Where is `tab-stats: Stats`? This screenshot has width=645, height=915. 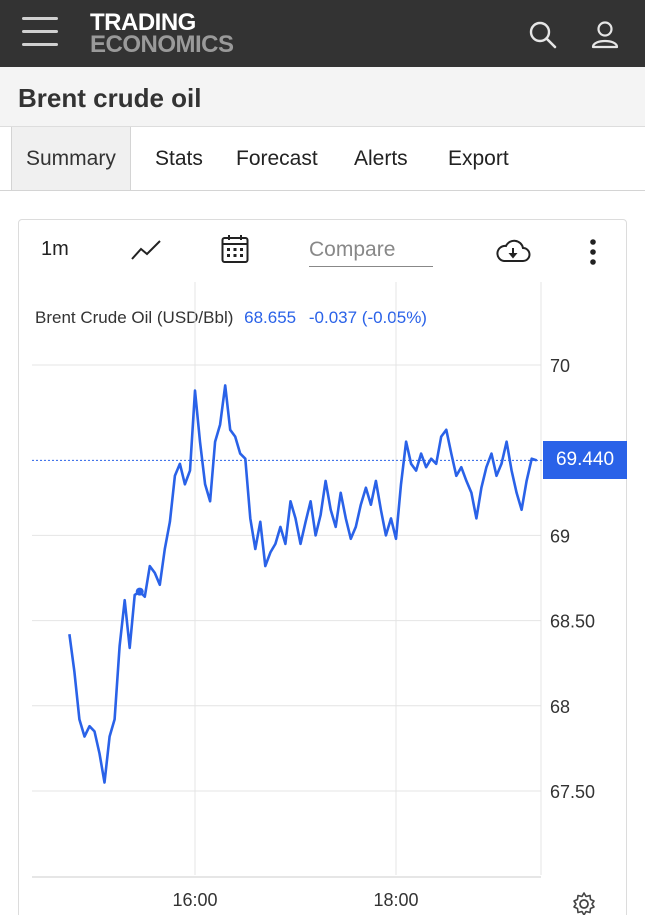 tab-stats: Stats is located at coordinates (179, 158).